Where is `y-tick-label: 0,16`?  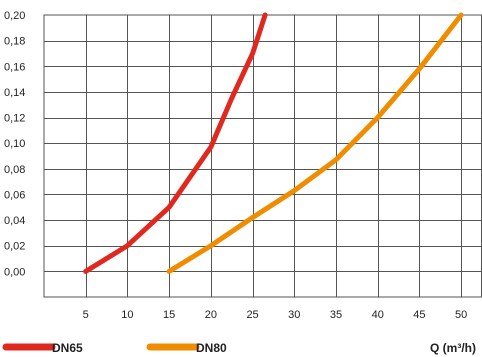
y-tick-label: 0,16 is located at coordinates (14, 67).